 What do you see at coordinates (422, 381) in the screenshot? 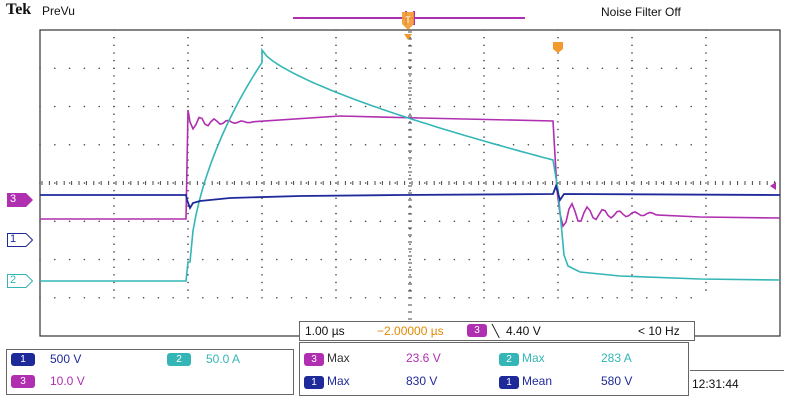
I see `meas3-value: 830 V` at bounding box center [422, 381].